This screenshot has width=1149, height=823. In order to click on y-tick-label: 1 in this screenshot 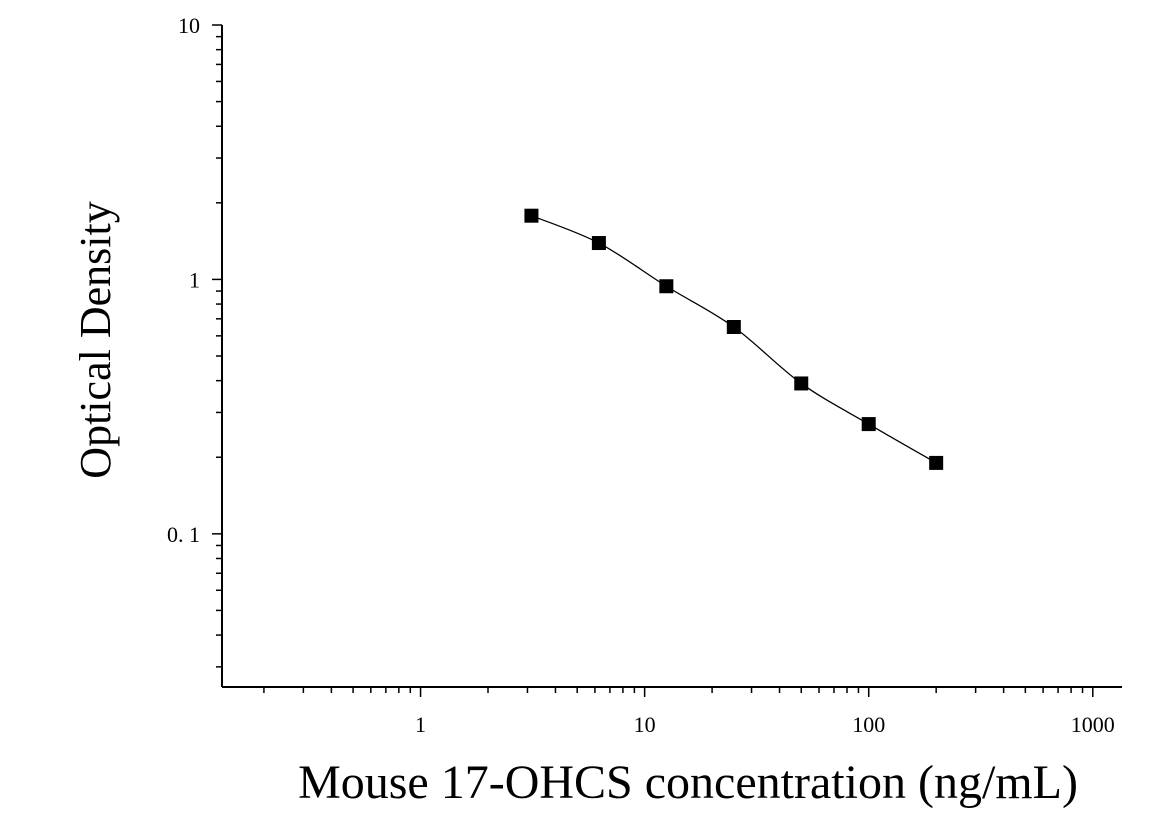, I will do `click(194, 279)`.